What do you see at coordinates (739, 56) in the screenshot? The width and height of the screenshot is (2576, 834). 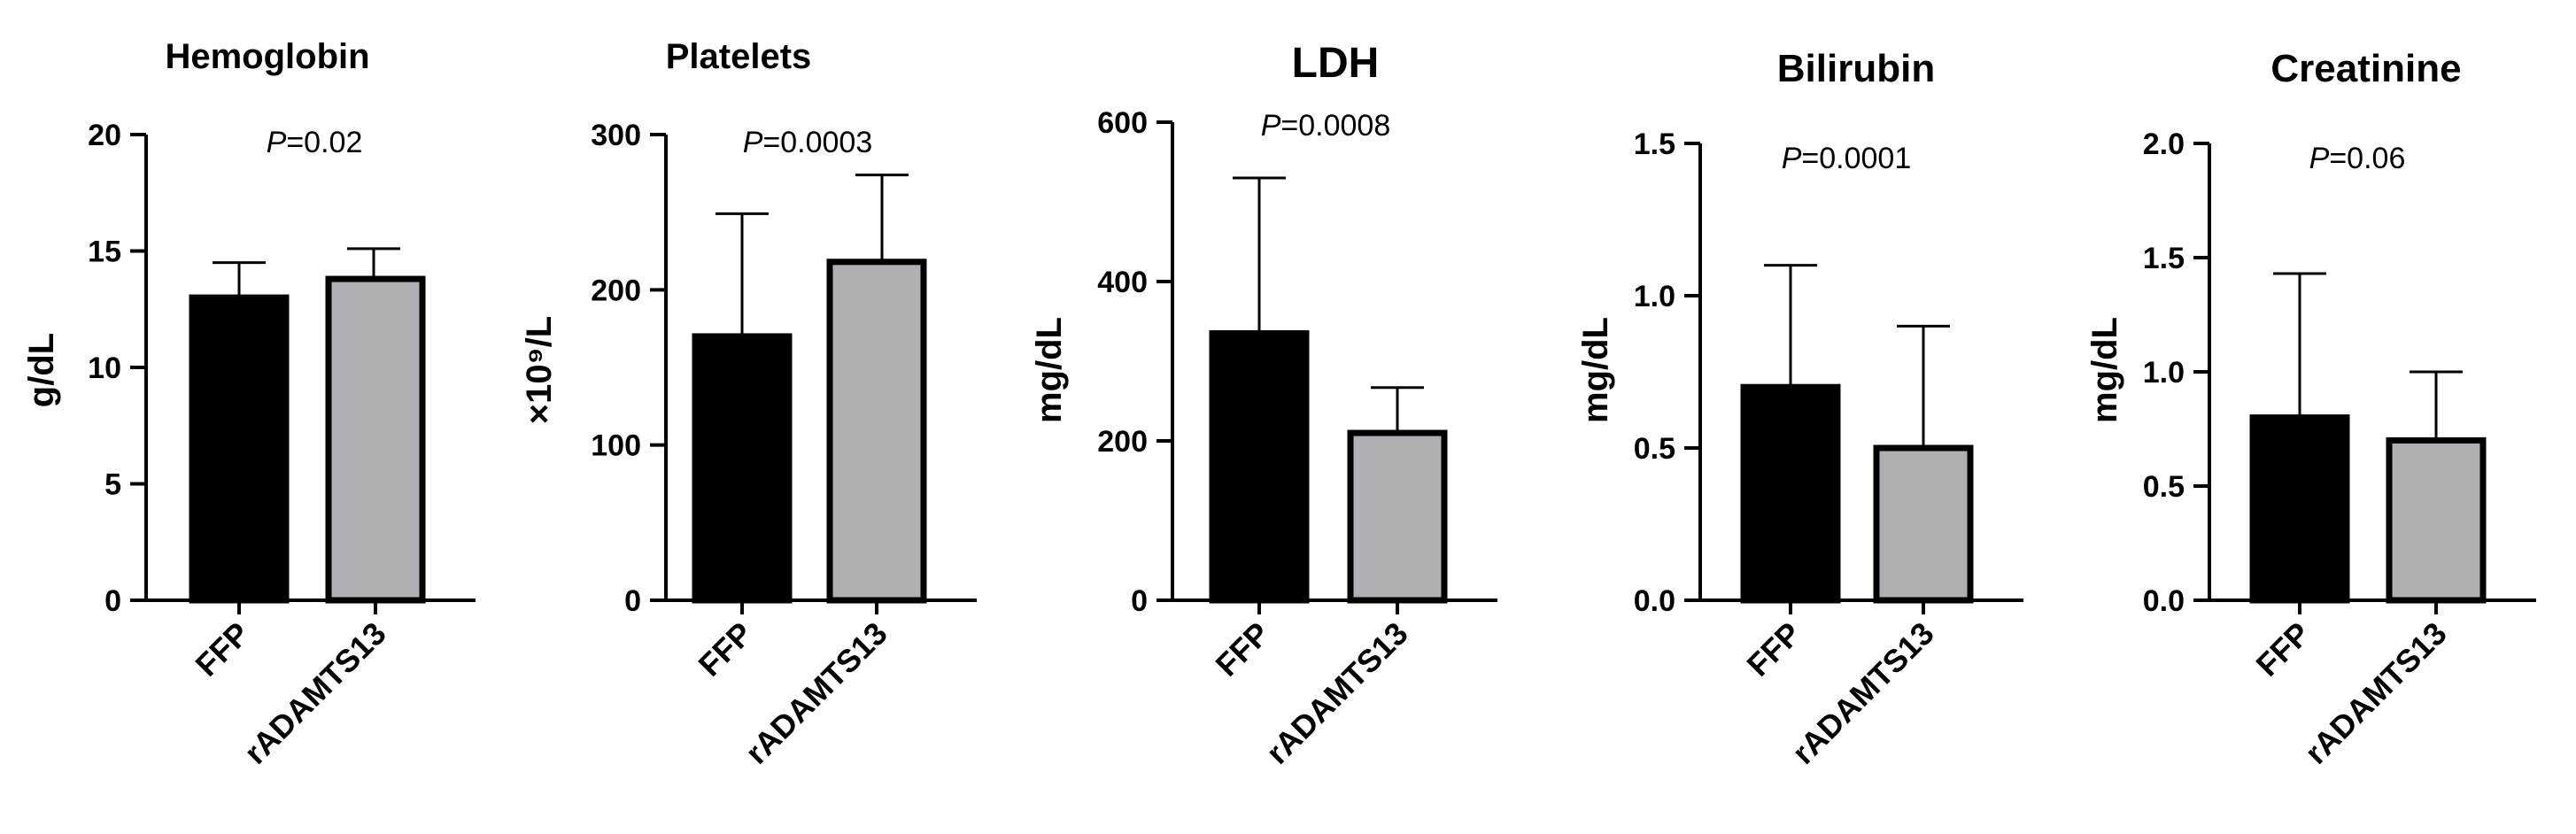 I see `chart-title: Platelets` at bounding box center [739, 56].